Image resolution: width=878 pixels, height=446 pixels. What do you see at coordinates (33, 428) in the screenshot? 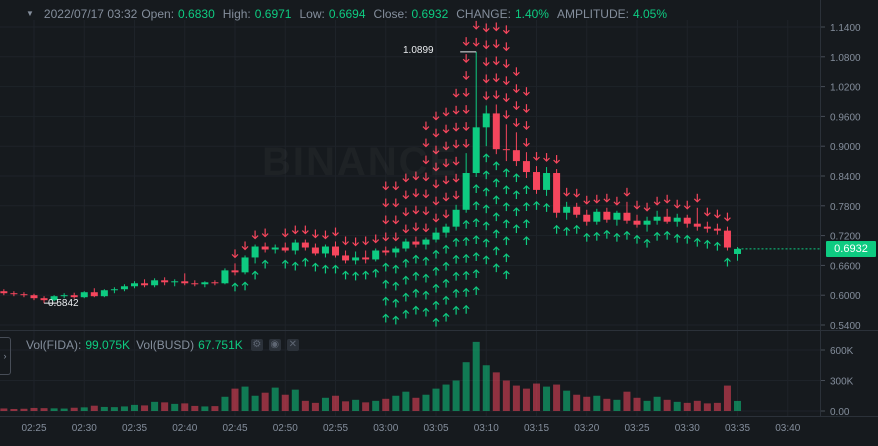
I see `time-tick-label: 02:25` at bounding box center [33, 428].